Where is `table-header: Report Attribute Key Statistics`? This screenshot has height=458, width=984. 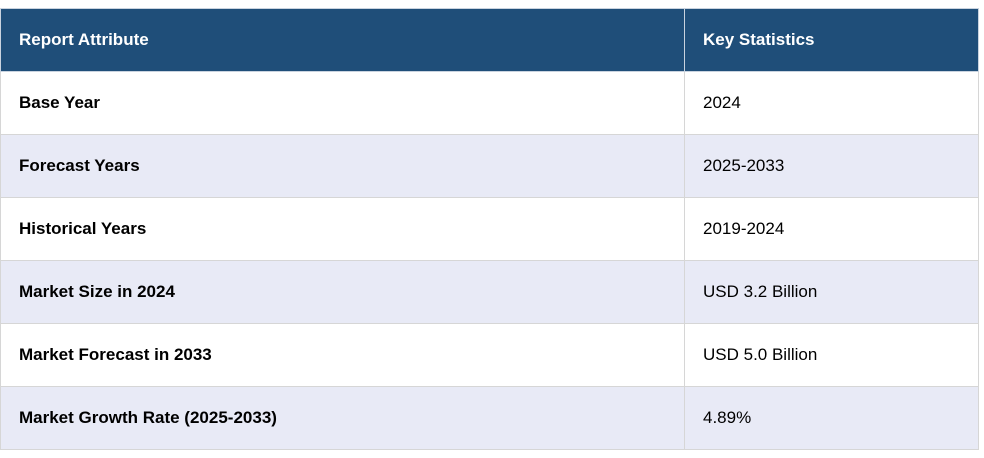 table-header: Report Attribute Key Statistics is located at coordinates (489, 40).